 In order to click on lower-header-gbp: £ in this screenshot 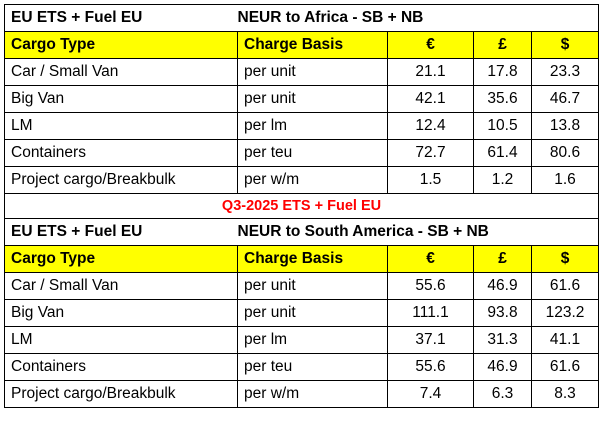, I will do `click(502, 259)`.